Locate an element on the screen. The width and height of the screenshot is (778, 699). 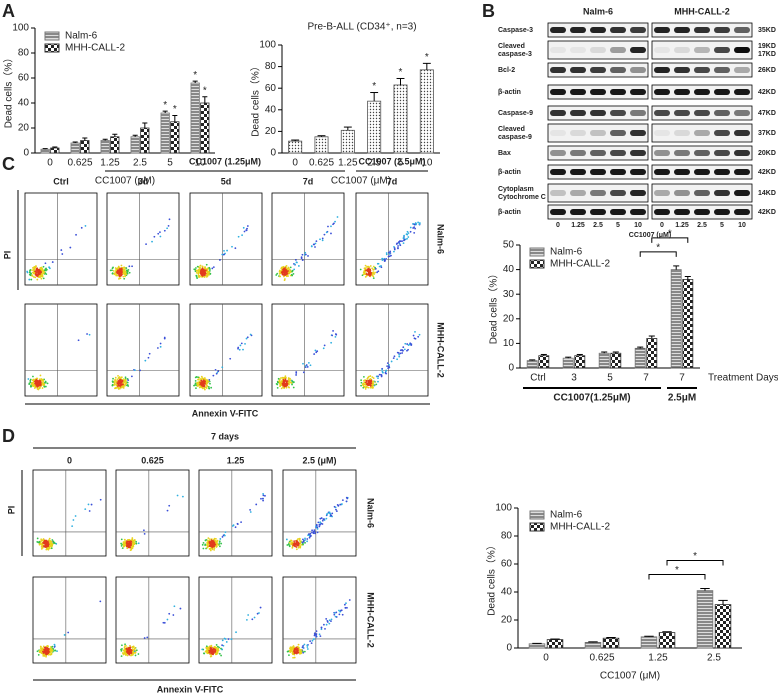
flow-column: 0 is located at coordinates (69, 460).